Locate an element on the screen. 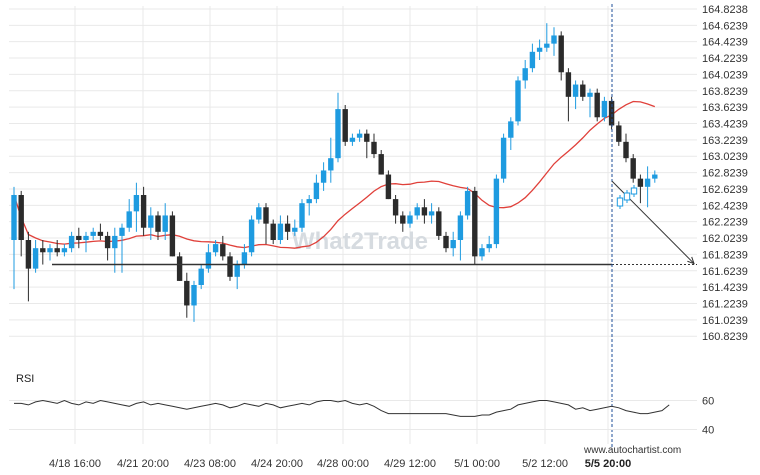 This screenshot has width=760, height=475. y-tick-label: 160.8239 is located at coordinates (725, 337).